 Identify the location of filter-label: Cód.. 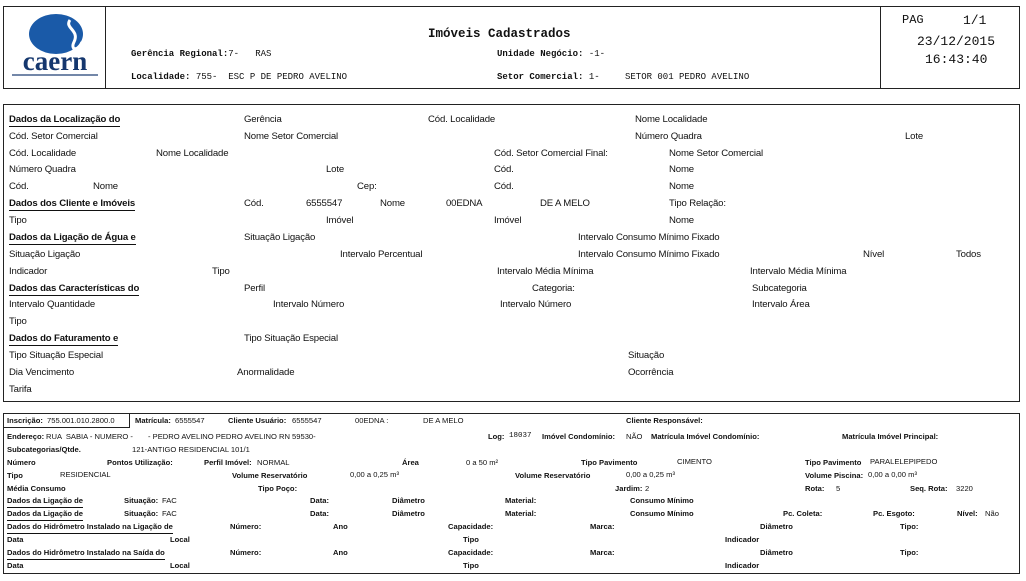
(19, 186).